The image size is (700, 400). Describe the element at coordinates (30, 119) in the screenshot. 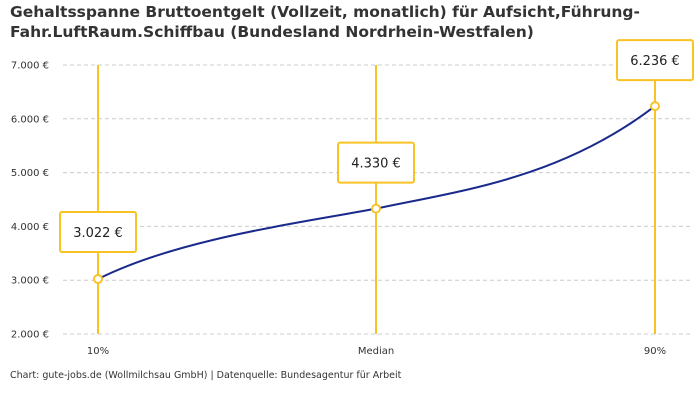

I see `y-tick-label: 6.000 €` at that location.